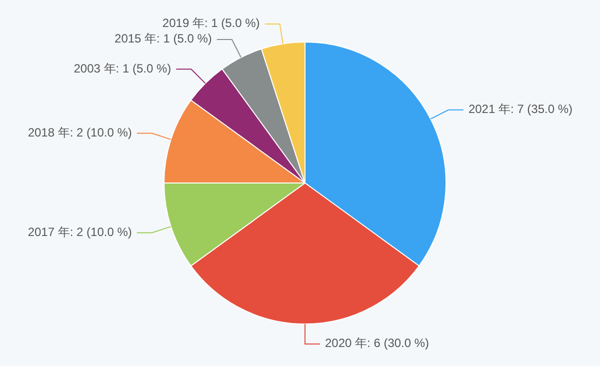 The width and height of the screenshot is (600, 366). What do you see at coordinates (211, 23) in the screenshot?
I see `slice-label: 2019 年: 1 (5.0 %)` at bounding box center [211, 23].